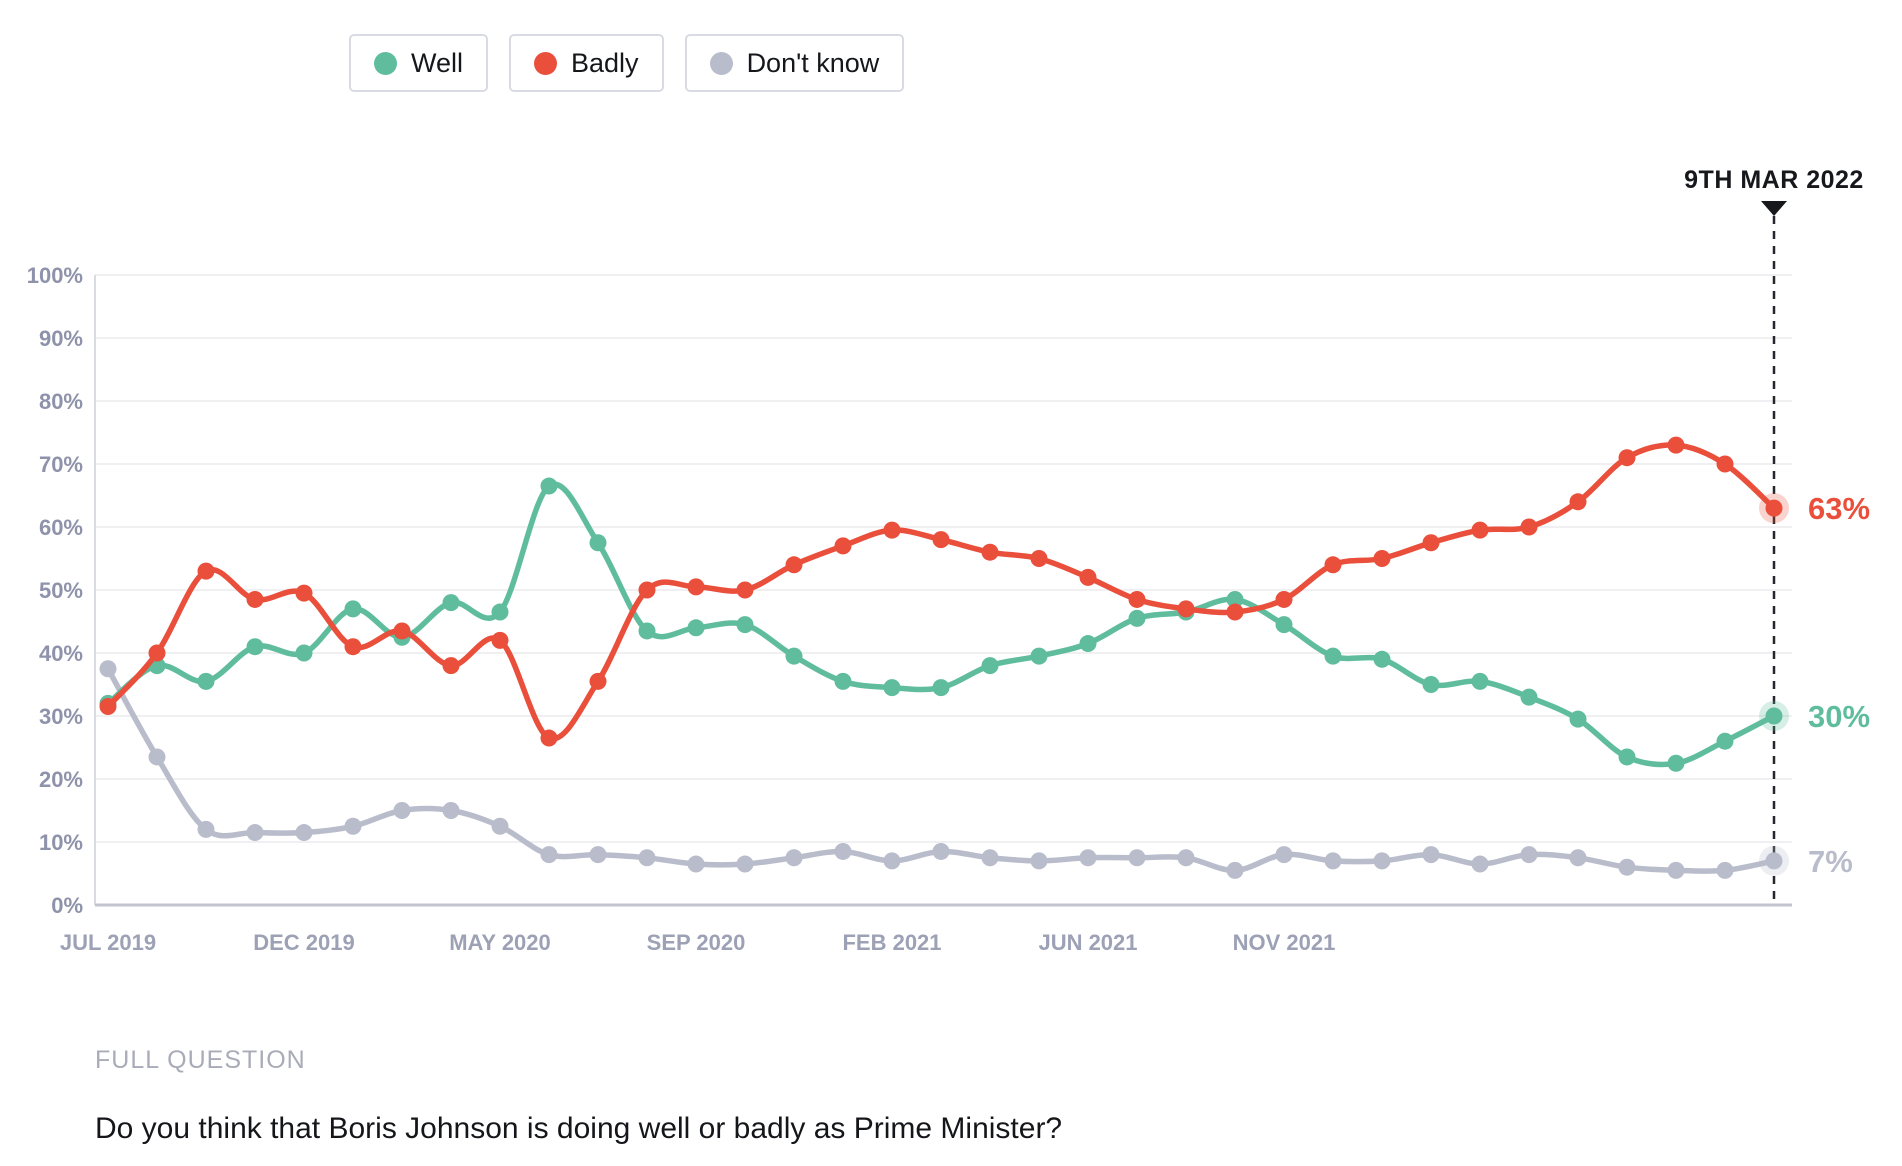 The width and height of the screenshot is (1902, 1166). I want to click on legend-item-dont-know: Don't know, so click(794, 63).